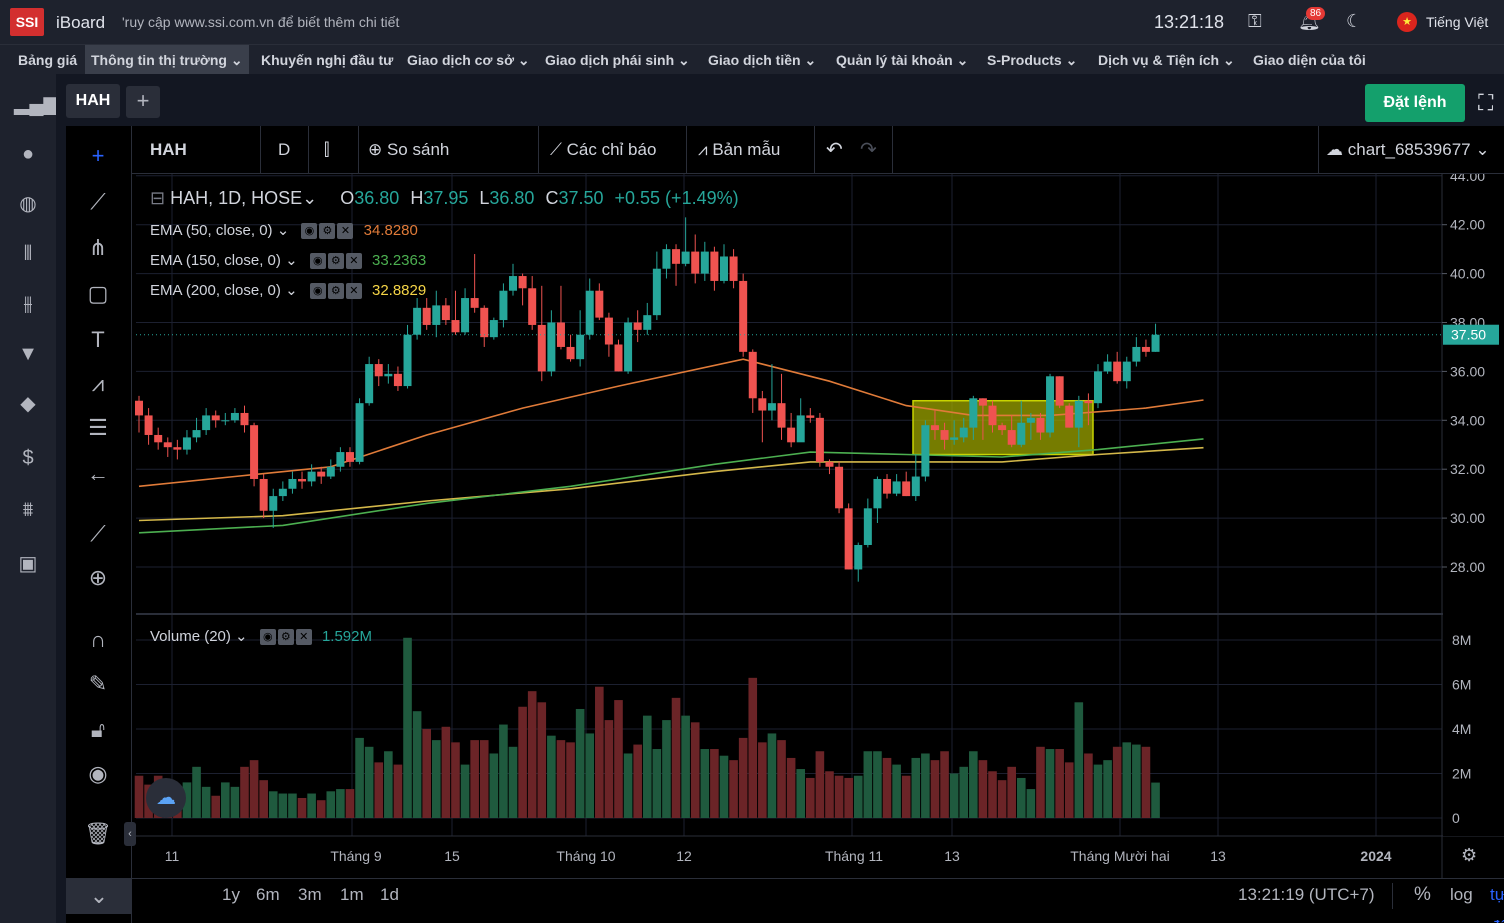  I want to click on templates-button: ⩘ Bản mẫu, so click(739, 150).